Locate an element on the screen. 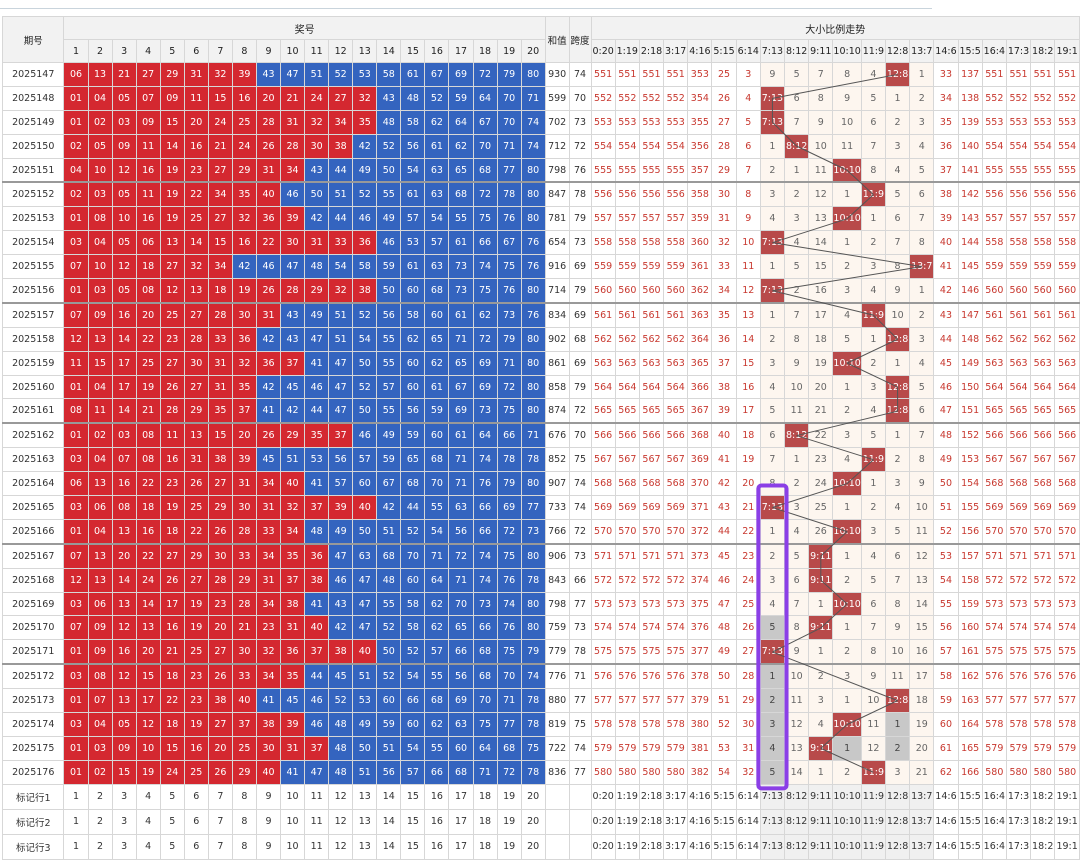  marker-number-cell: 5 is located at coordinates (172, 846).